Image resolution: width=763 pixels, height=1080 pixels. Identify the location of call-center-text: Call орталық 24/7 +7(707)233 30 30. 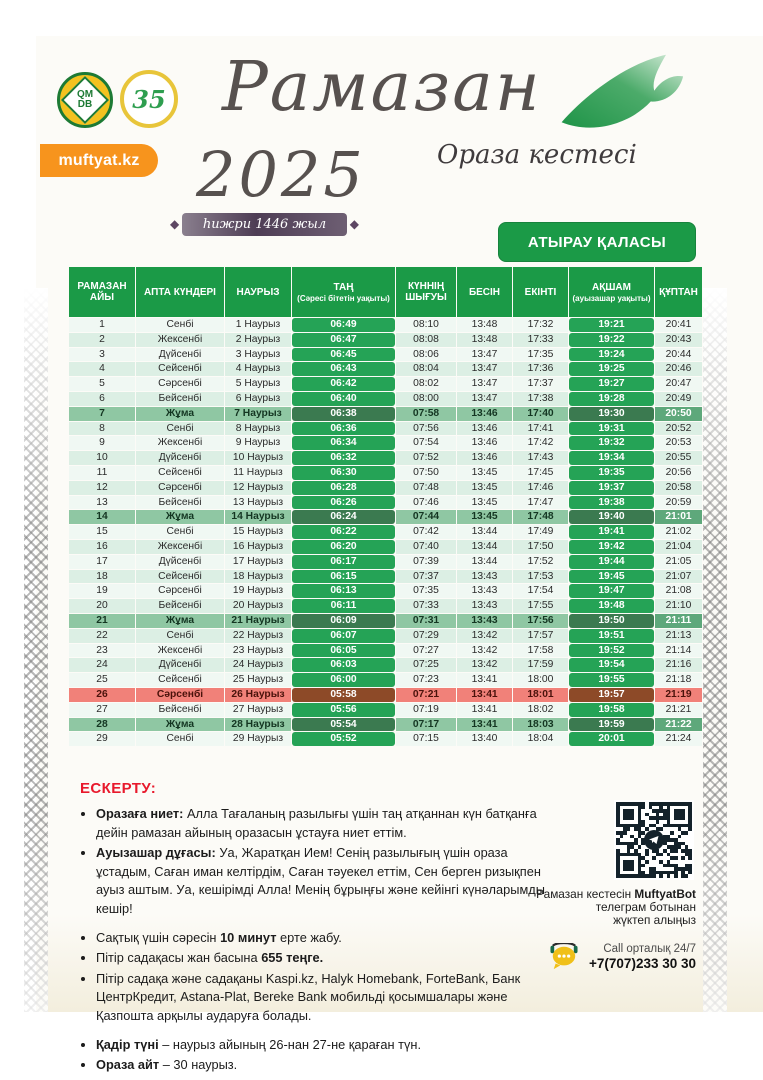
(642, 956).